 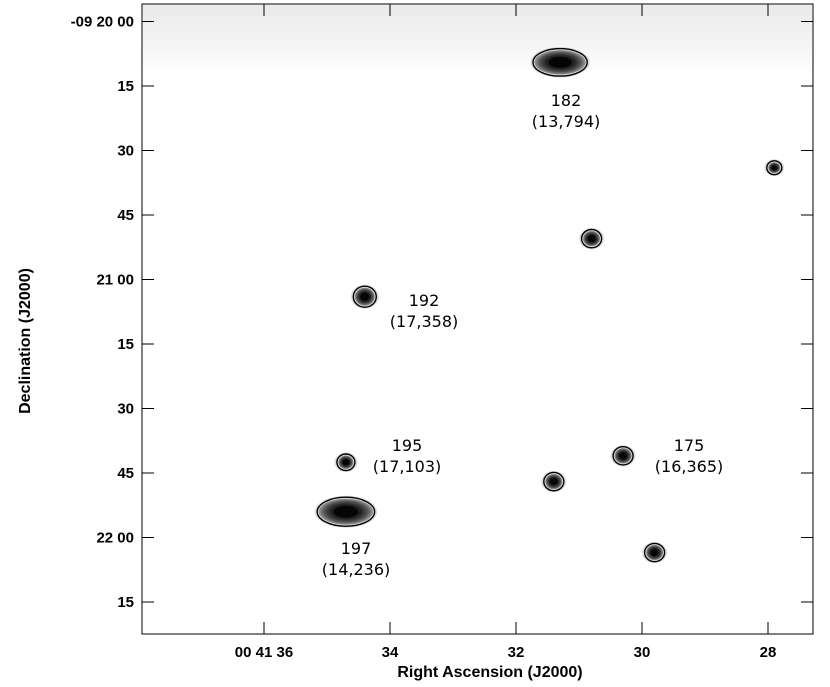 What do you see at coordinates (356, 569) in the screenshot?
I see `source-value-label: (14,236)` at bounding box center [356, 569].